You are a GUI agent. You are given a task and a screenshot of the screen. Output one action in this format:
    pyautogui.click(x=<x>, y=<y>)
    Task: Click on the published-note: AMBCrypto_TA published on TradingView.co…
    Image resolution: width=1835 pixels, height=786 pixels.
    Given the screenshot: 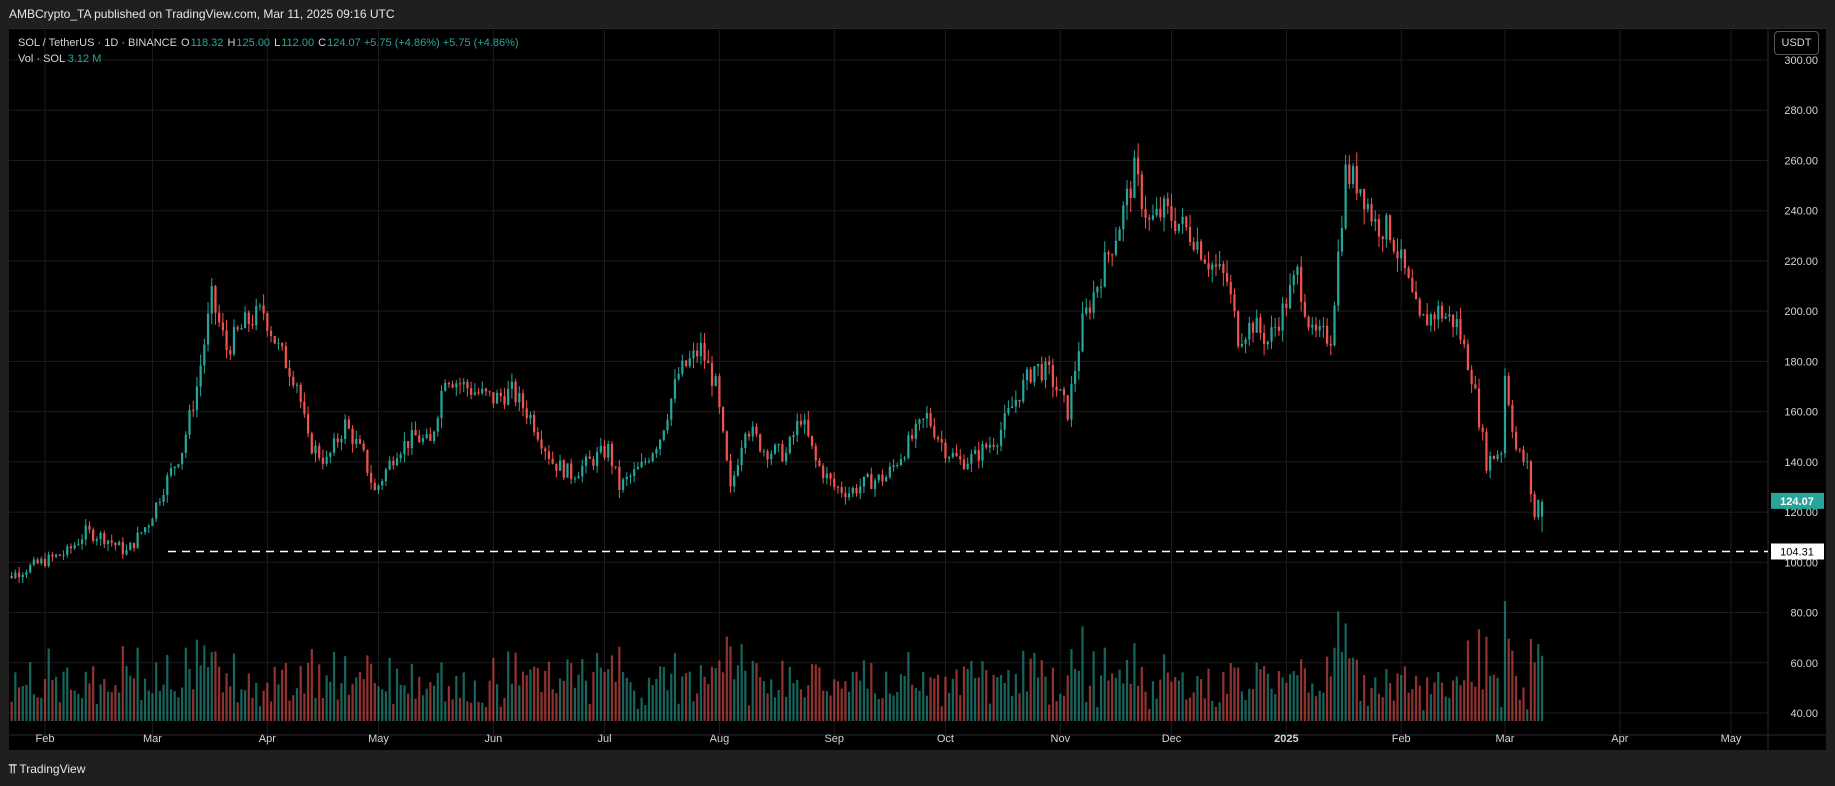 What is the action you would take?
    pyautogui.click(x=202, y=14)
    